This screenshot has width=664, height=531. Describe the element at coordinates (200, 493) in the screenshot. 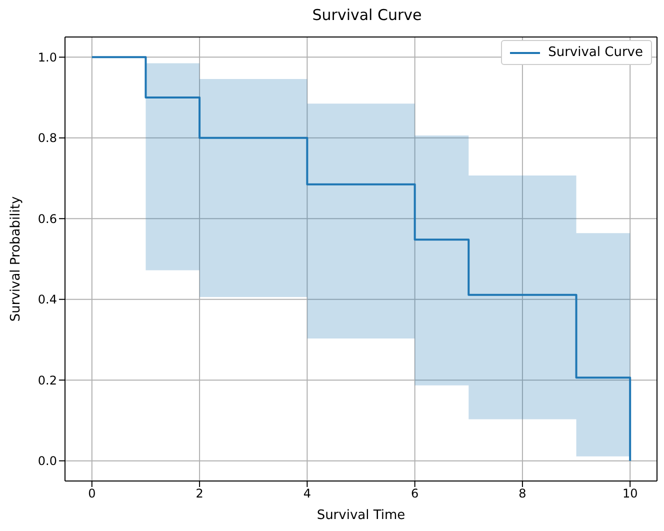

I see `x-tick-label: 2` at that location.